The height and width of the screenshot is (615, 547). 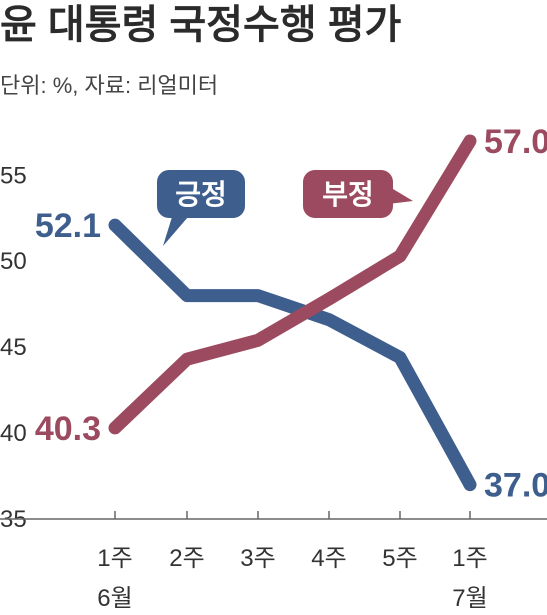 I want to click on y-tick-label: 55, so click(x=13, y=175).